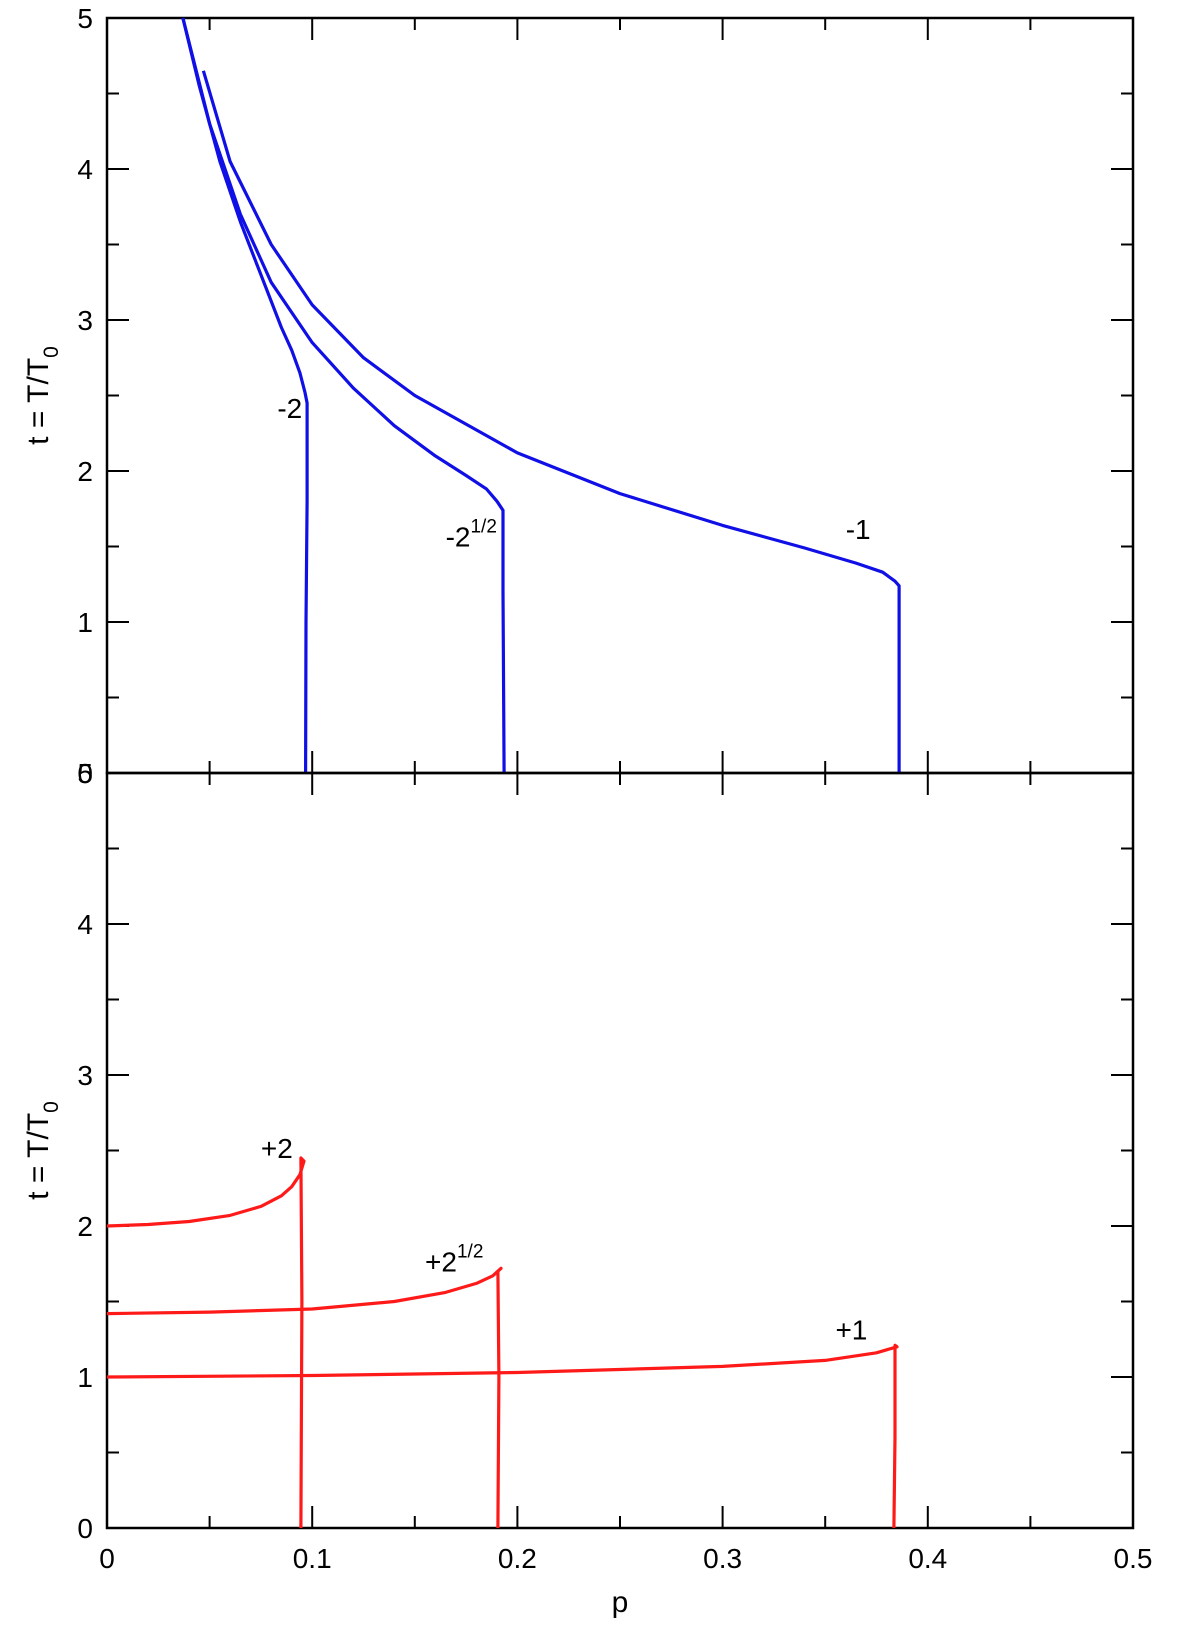 This screenshot has width=1200, height=1625. What do you see at coordinates (1133, 1558) in the screenshot?
I see `x-tick-label: 0.5` at bounding box center [1133, 1558].